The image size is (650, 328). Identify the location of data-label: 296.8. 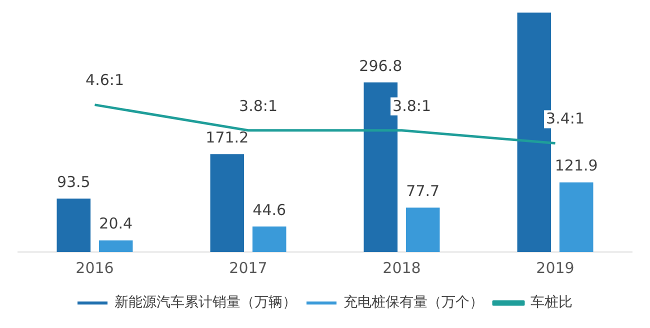
(380, 65).